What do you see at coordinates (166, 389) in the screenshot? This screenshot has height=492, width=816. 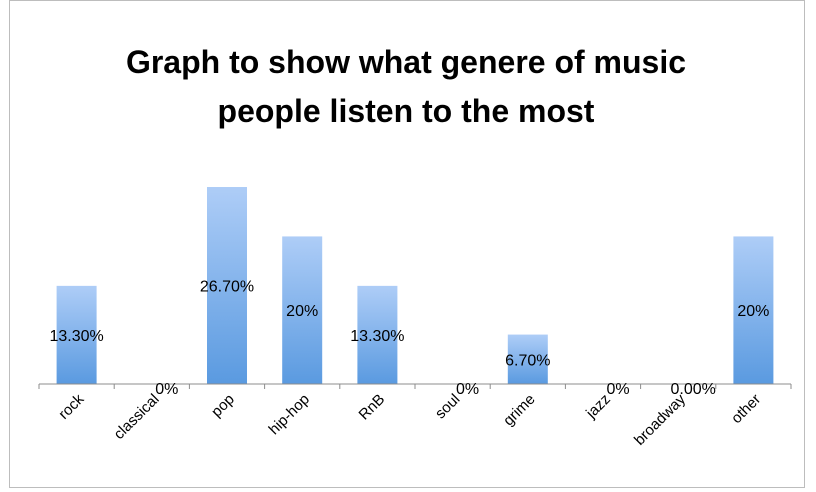 I see `data-label-classical: 0%` at bounding box center [166, 389].